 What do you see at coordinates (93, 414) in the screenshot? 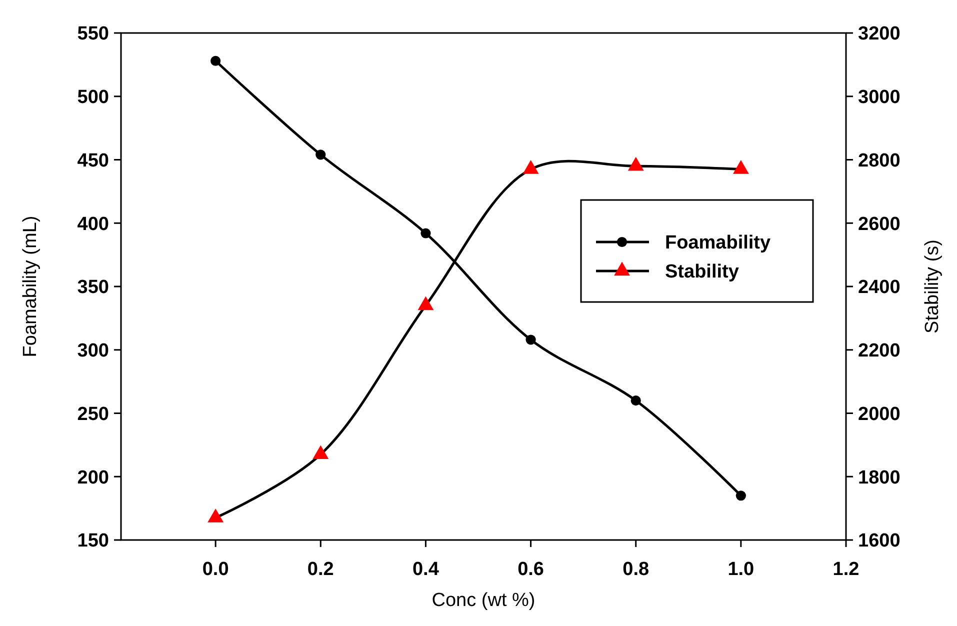
I see `y-tick-label: 250` at bounding box center [93, 414].